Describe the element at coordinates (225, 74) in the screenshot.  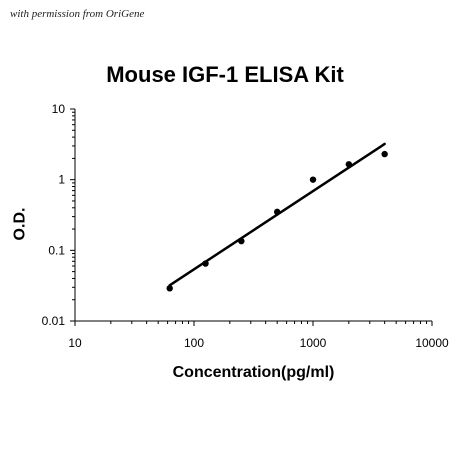
I see `chart-title: Mouse IGF-1 ELISA Kit` at that location.